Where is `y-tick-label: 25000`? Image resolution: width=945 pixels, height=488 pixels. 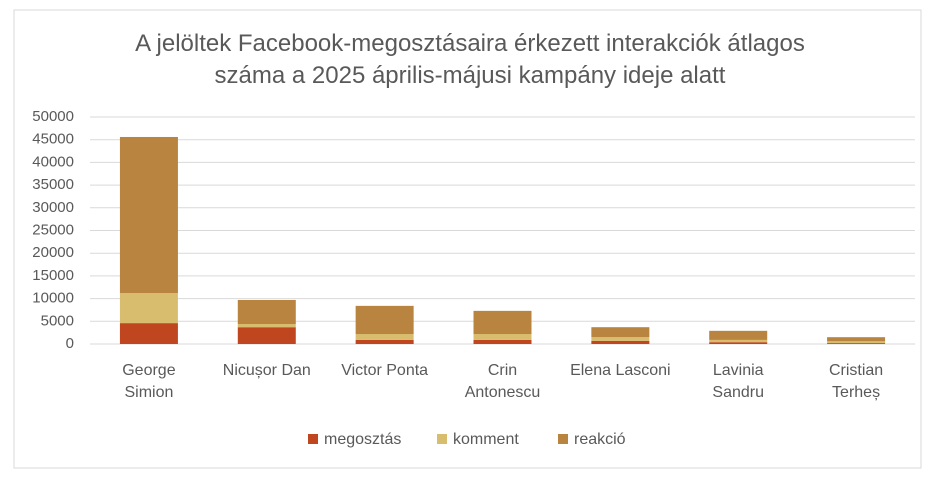 y-tick-label: 25000 is located at coordinates (53, 229).